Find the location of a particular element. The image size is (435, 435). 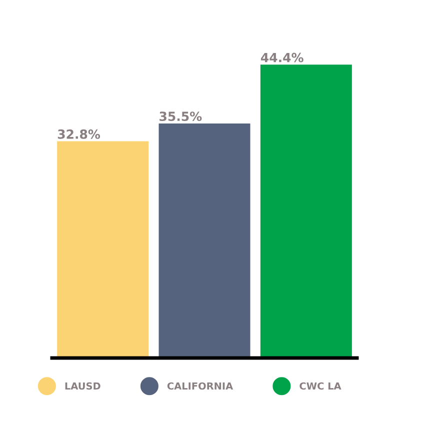

legend-label: CWC LA is located at coordinates (321, 386).